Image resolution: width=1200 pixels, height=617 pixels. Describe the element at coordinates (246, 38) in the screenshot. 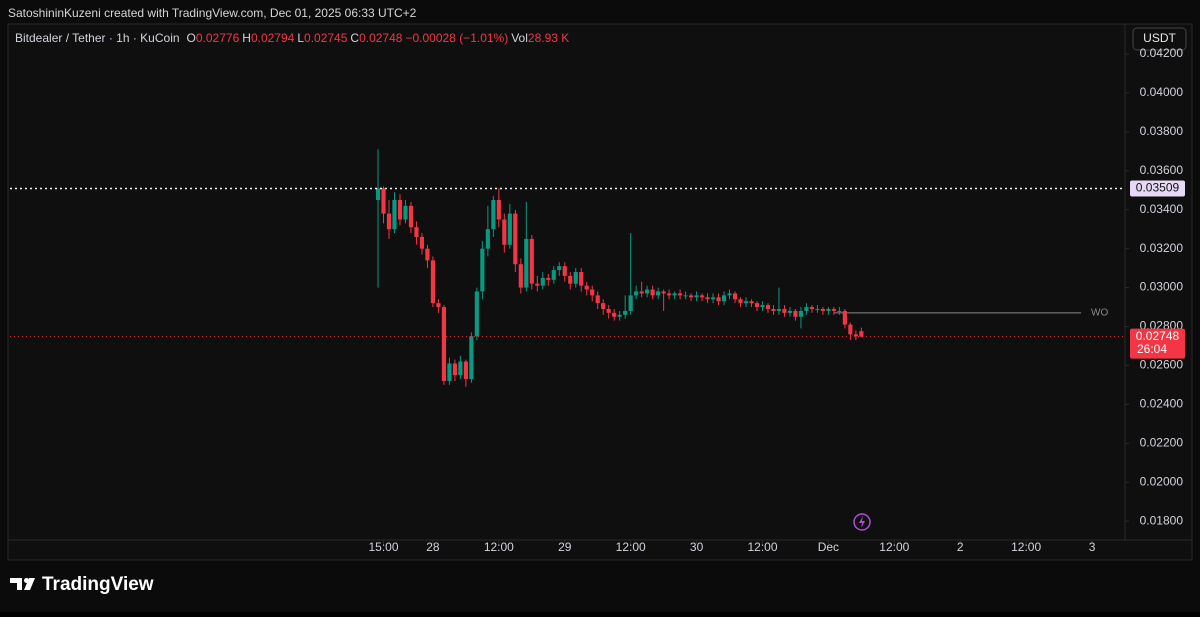

I see `ohlc-label: H` at that location.